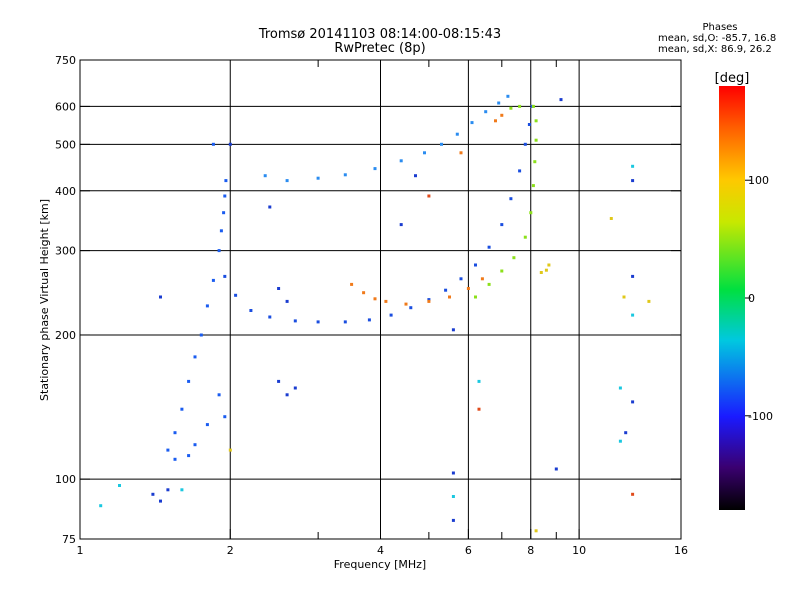 Image resolution: width=800 pixels, height=600 pixels. What do you see at coordinates (717, 38) in the screenshot?
I see `phase-stats-o: mean, sd,O: -85.7, 16.8` at bounding box center [717, 38].